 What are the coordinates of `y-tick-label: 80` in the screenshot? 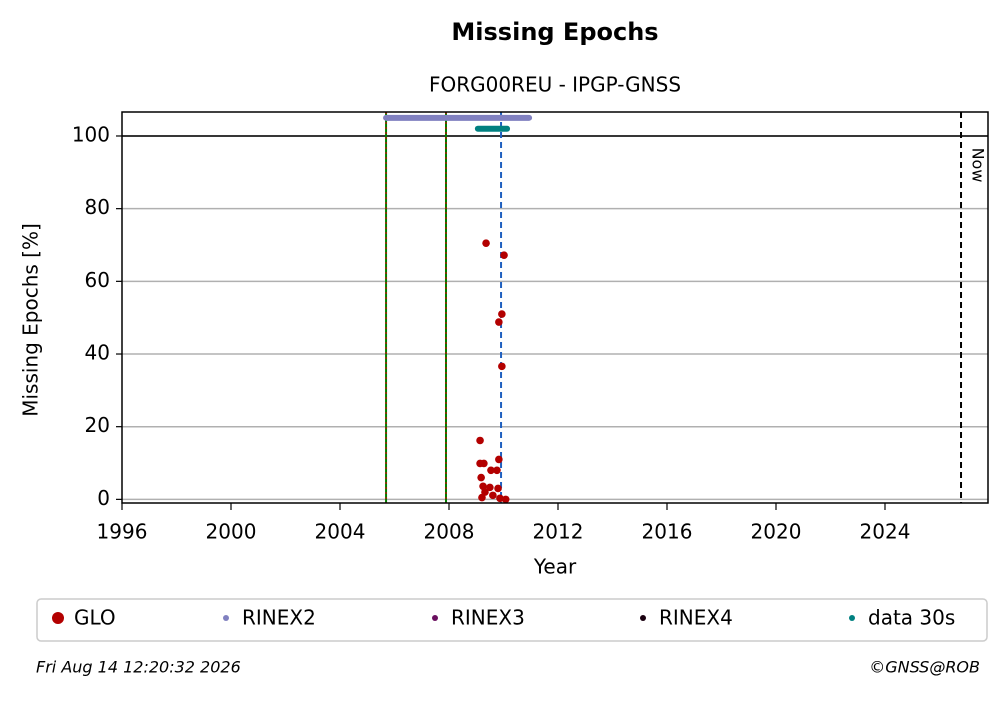 It's located at (97, 207).